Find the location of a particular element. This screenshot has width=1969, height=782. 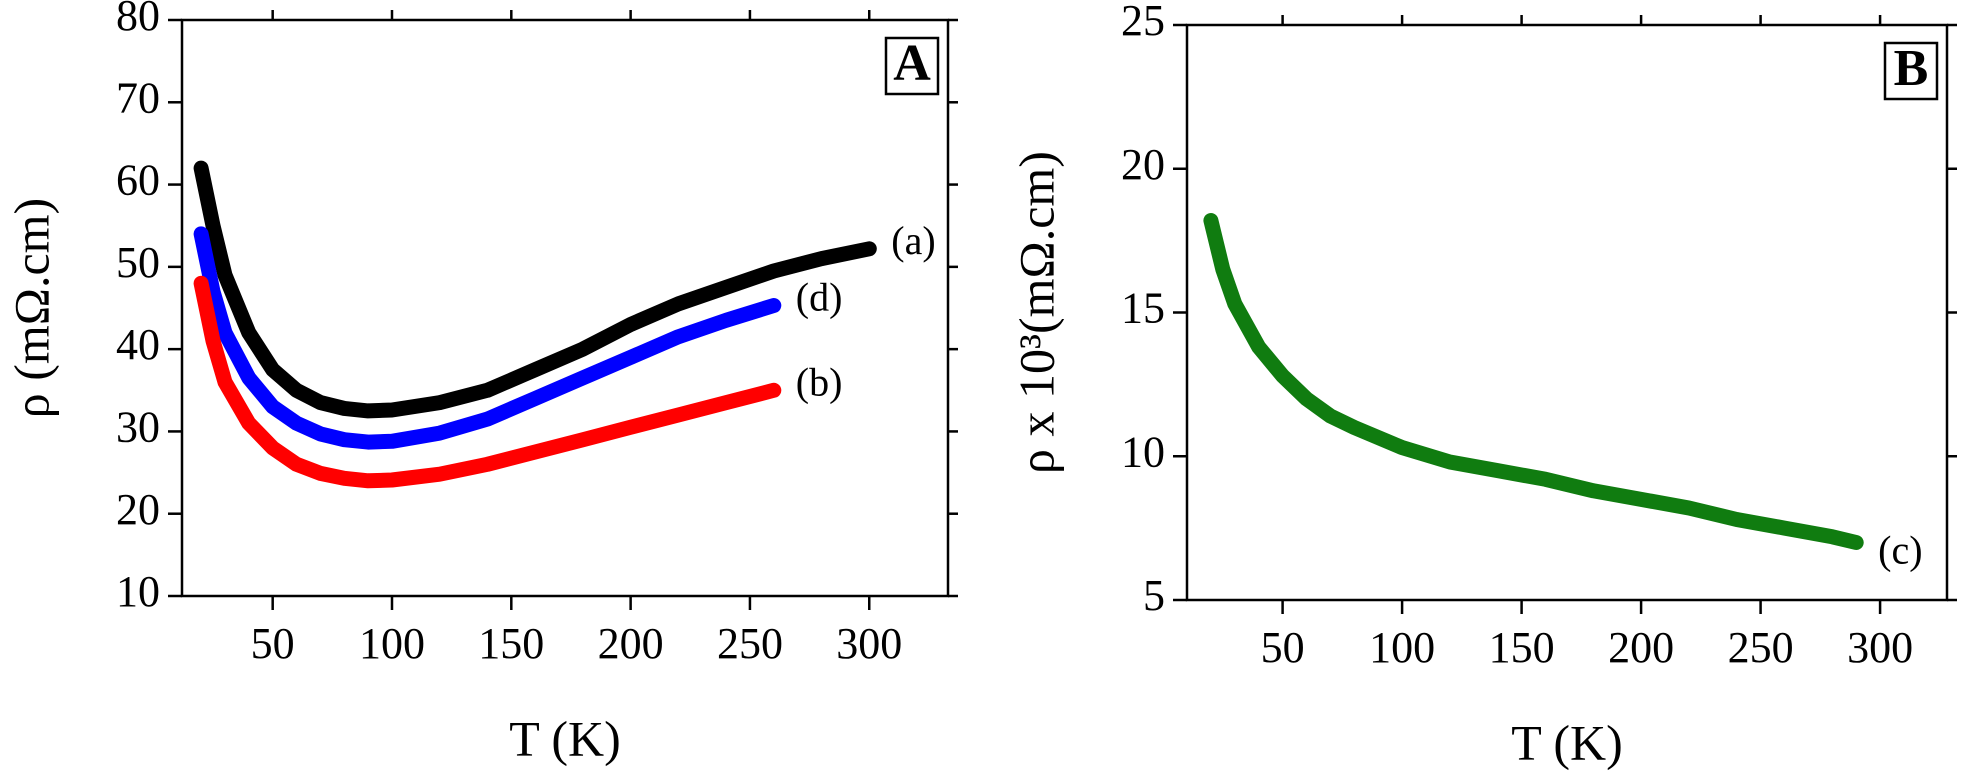

y-axis-title: ρ x 10³(mΩ.cm) is located at coordinates (1036, 312).